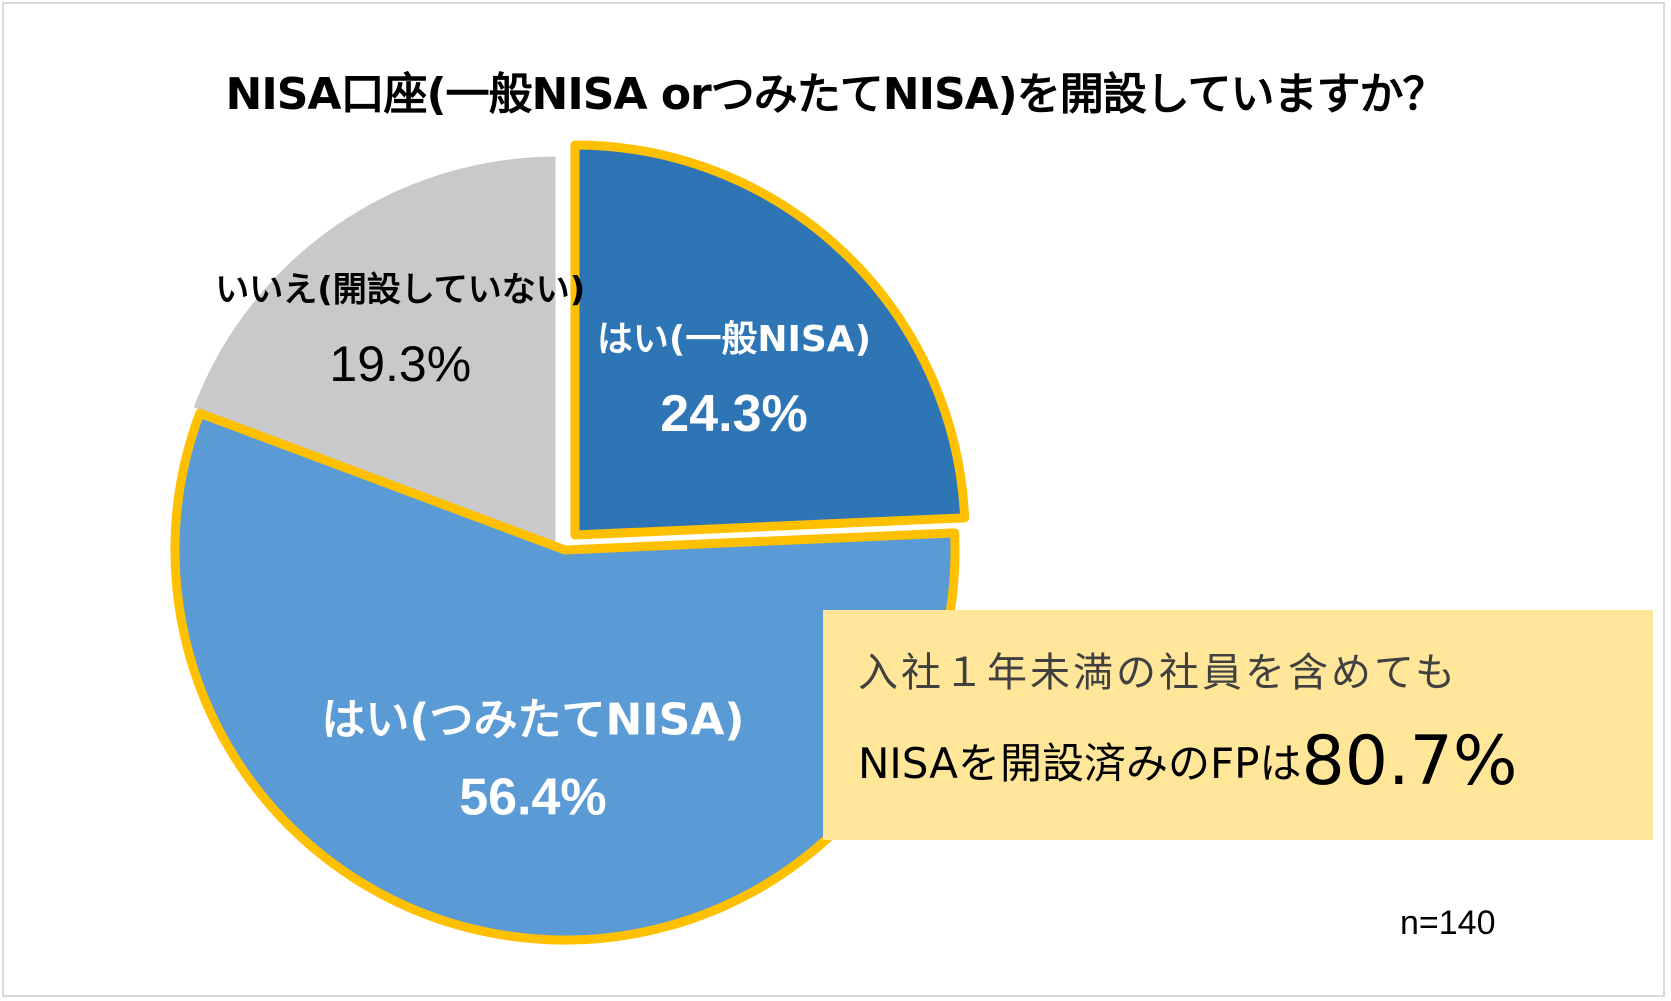  I want to click on callout-box: 入社１年未満の社員を含めても NISAを開設済みのFPは80.7%, so click(1238, 725).